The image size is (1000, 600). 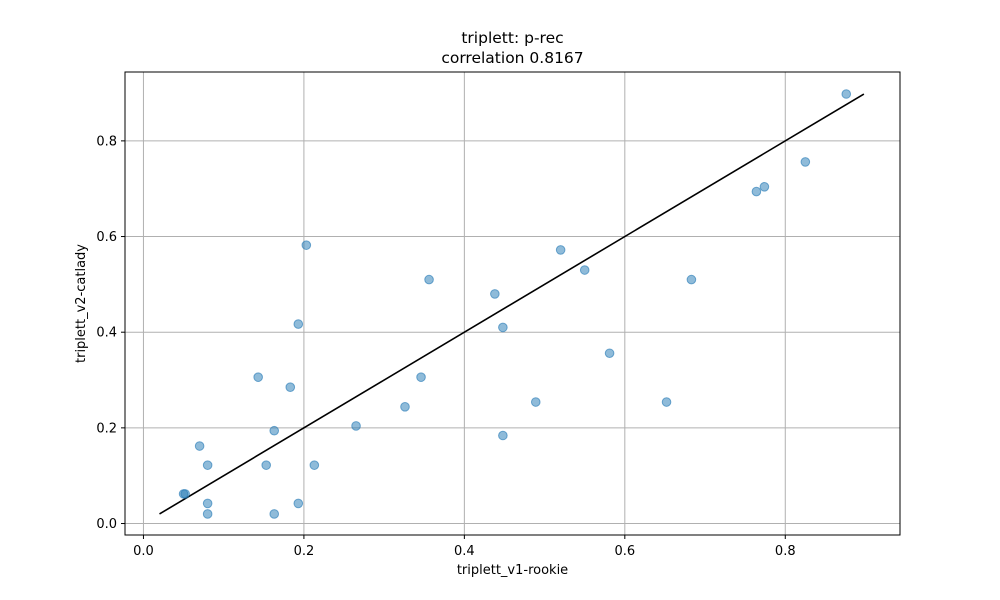 What do you see at coordinates (106, 237) in the screenshot?
I see `y-tick-label: 0.6` at bounding box center [106, 237].